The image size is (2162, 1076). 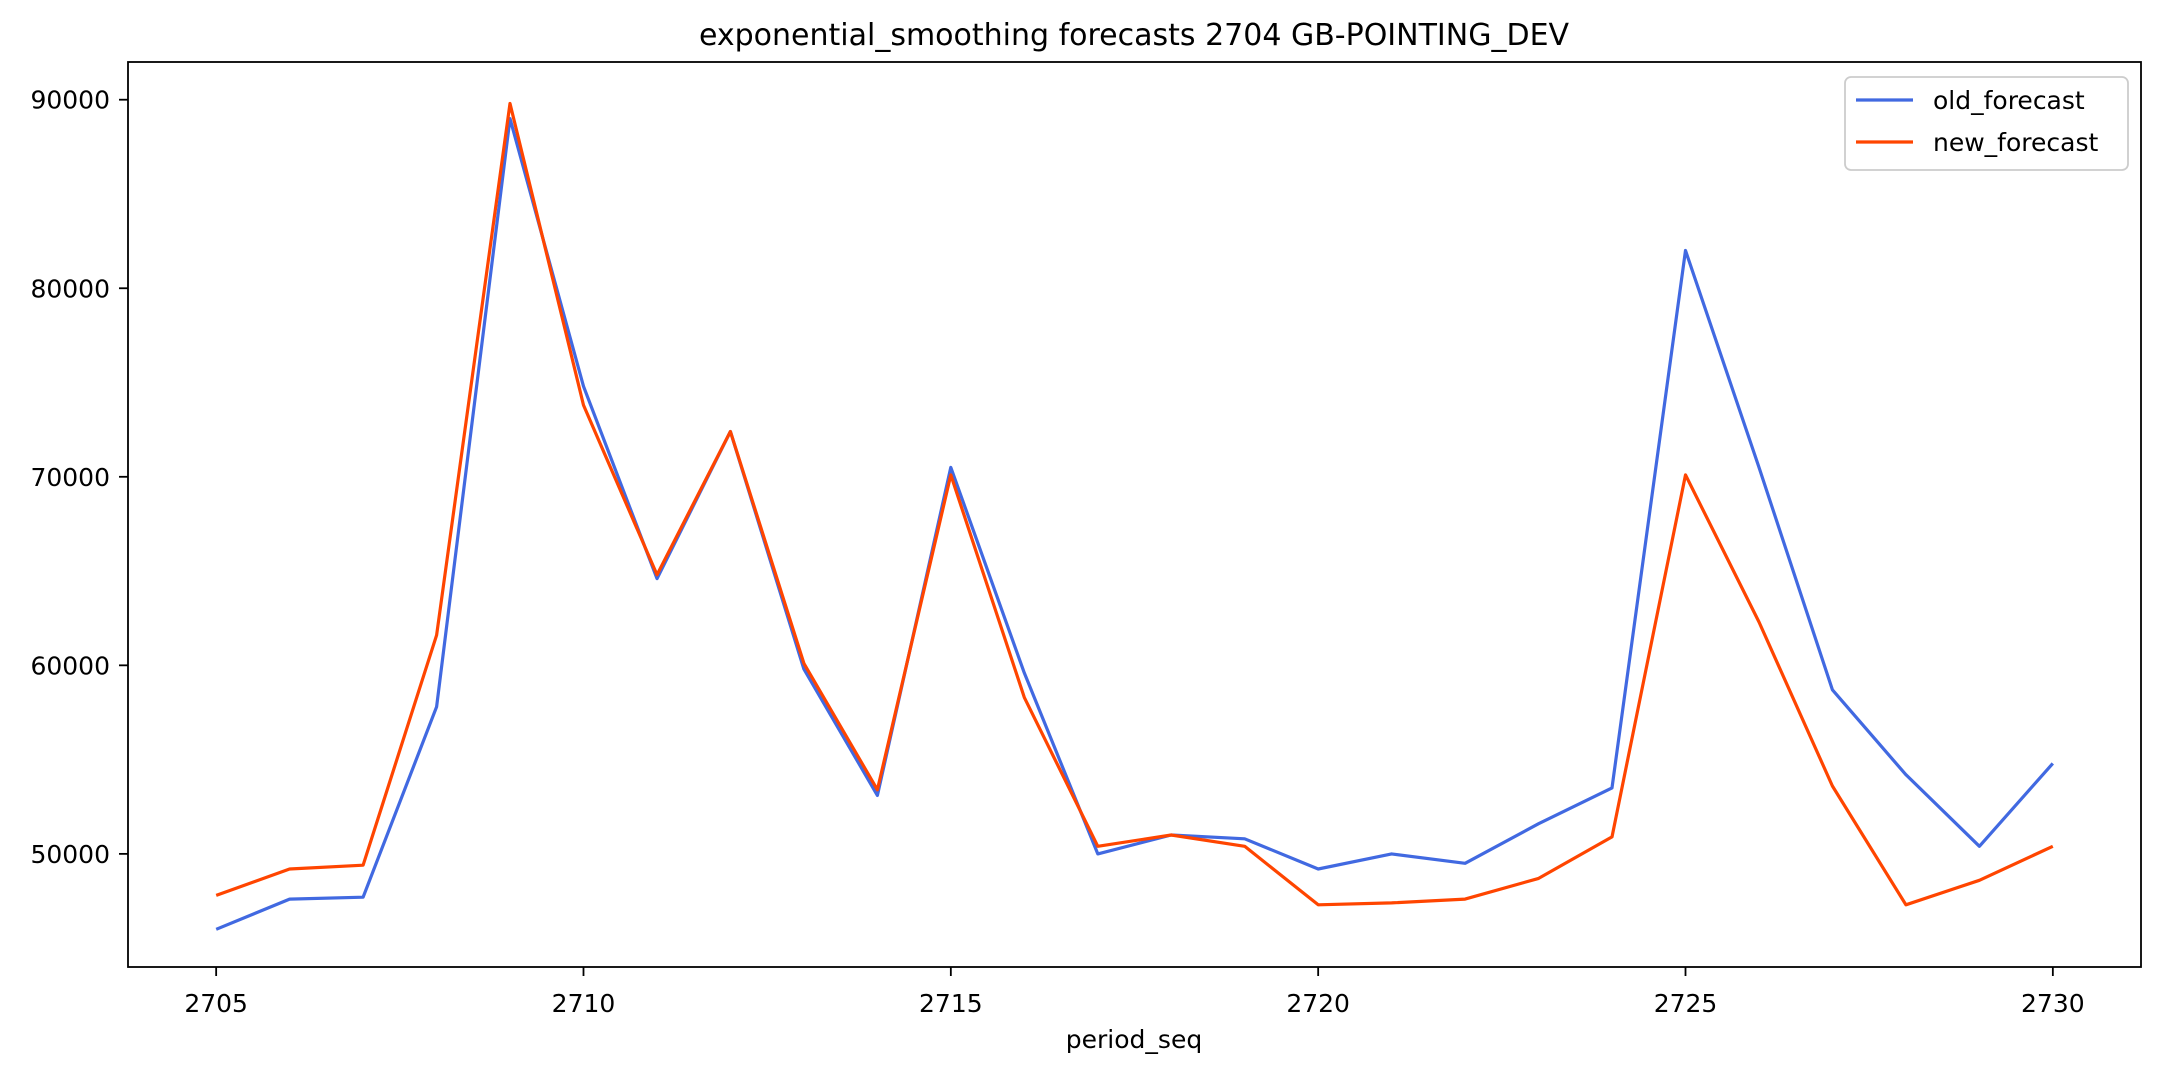 What do you see at coordinates (951, 1003) in the screenshot?
I see `x-tick-label: 2715` at bounding box center [951, 1003].